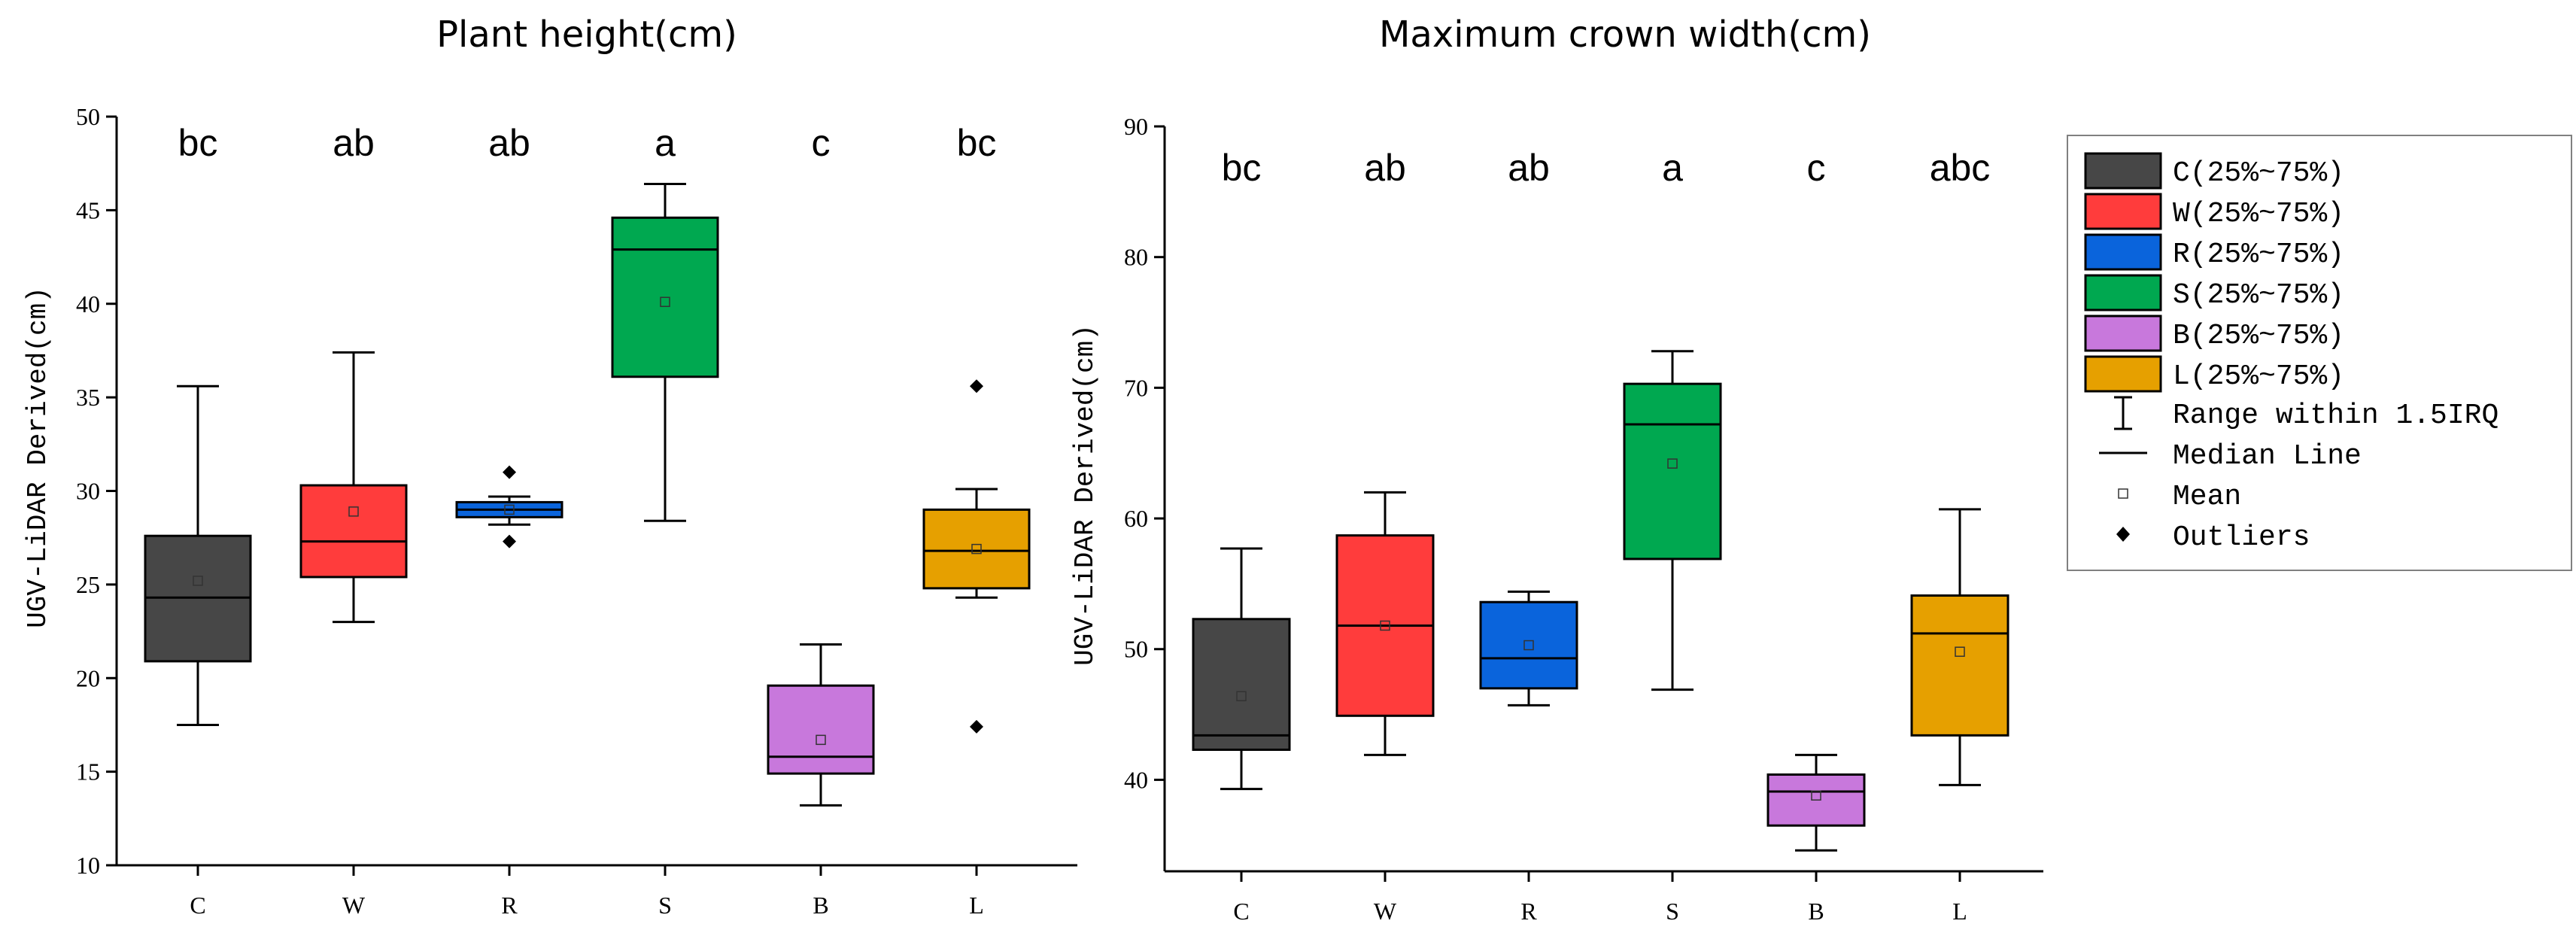 This screenshot has height=939, width=2576. I want to click on y-tick-label: 45, so click(88, 209).